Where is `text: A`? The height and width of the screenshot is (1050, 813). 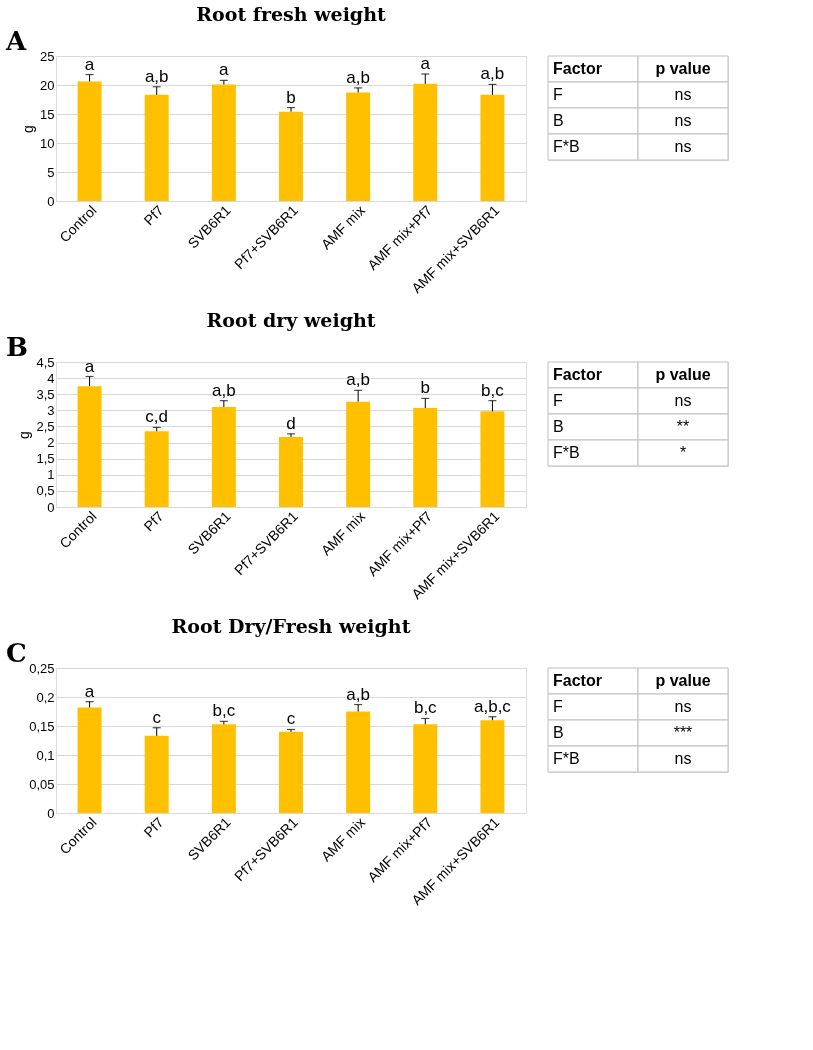 text: A is located at coordinates (16, 41).